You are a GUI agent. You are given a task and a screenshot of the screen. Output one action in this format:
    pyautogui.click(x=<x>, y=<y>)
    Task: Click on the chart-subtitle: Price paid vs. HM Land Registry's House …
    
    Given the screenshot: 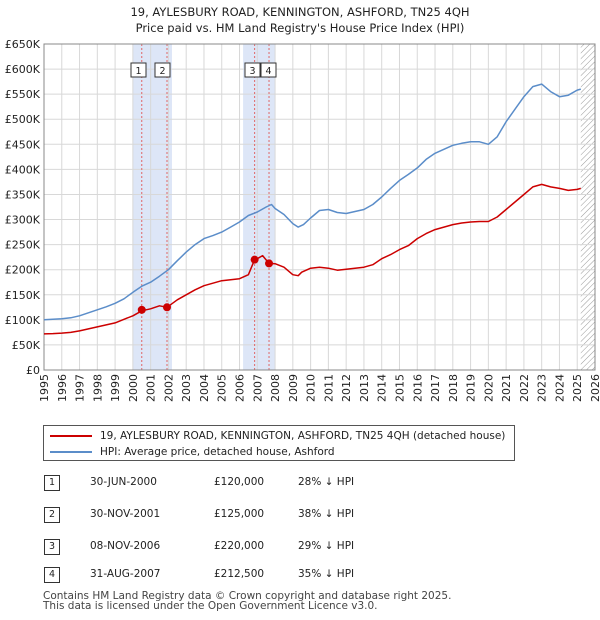 What is the action you would take?
    pyautogui.click(x=300, y=28)
    